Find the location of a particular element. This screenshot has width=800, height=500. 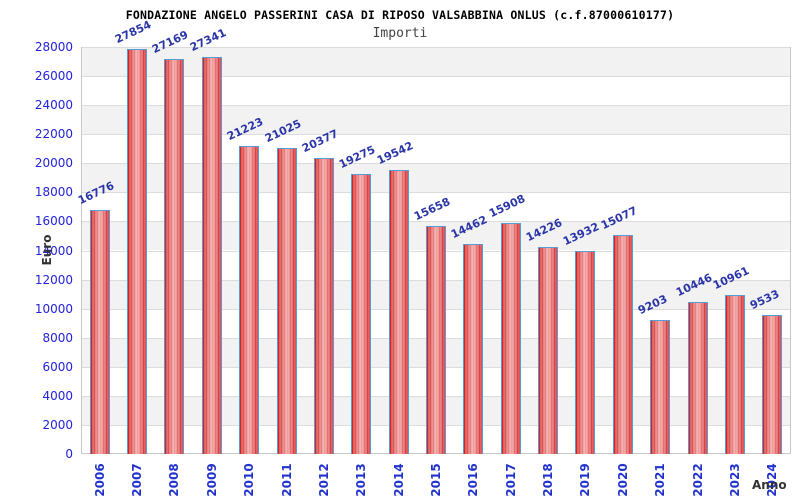

x-tick-label: 2014 is located at coordinates (398, 480).